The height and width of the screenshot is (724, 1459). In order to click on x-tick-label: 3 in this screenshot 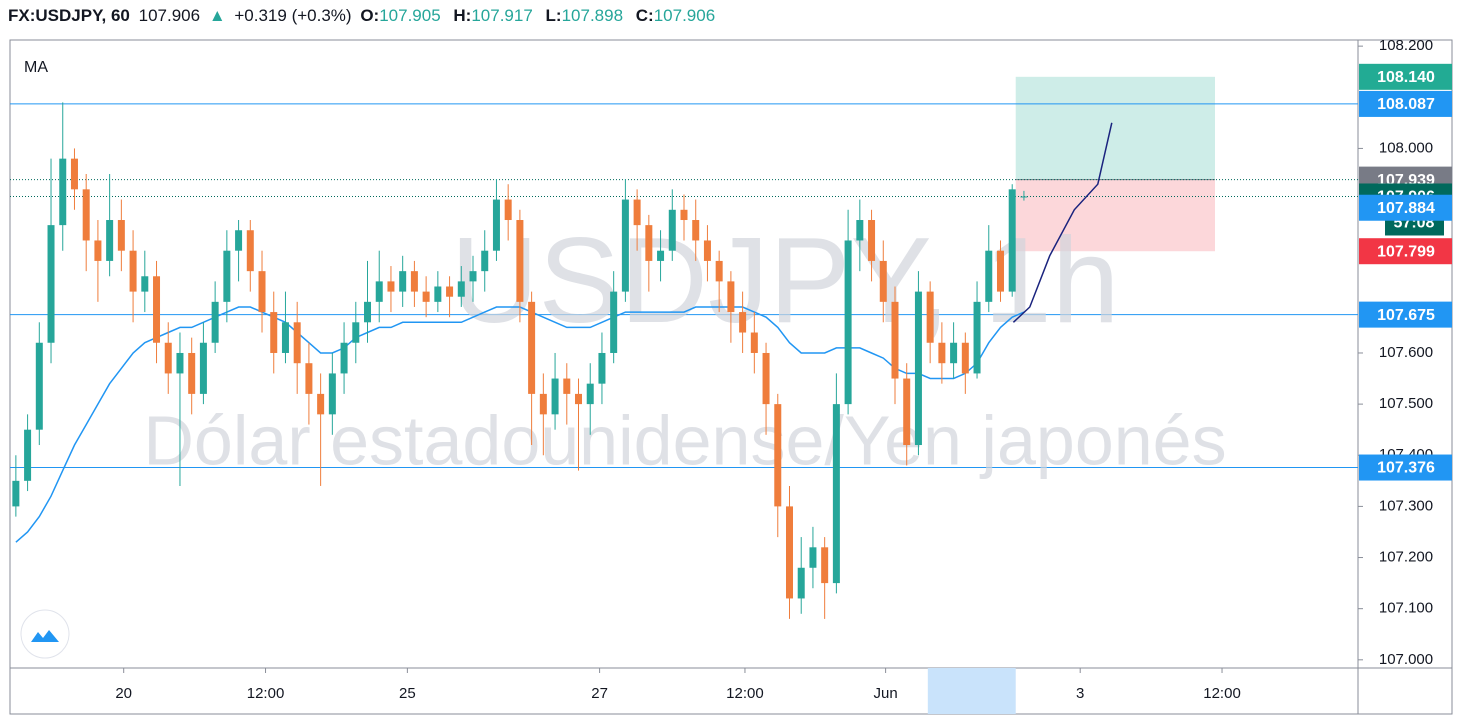, I will do `click(1080, 693)`.